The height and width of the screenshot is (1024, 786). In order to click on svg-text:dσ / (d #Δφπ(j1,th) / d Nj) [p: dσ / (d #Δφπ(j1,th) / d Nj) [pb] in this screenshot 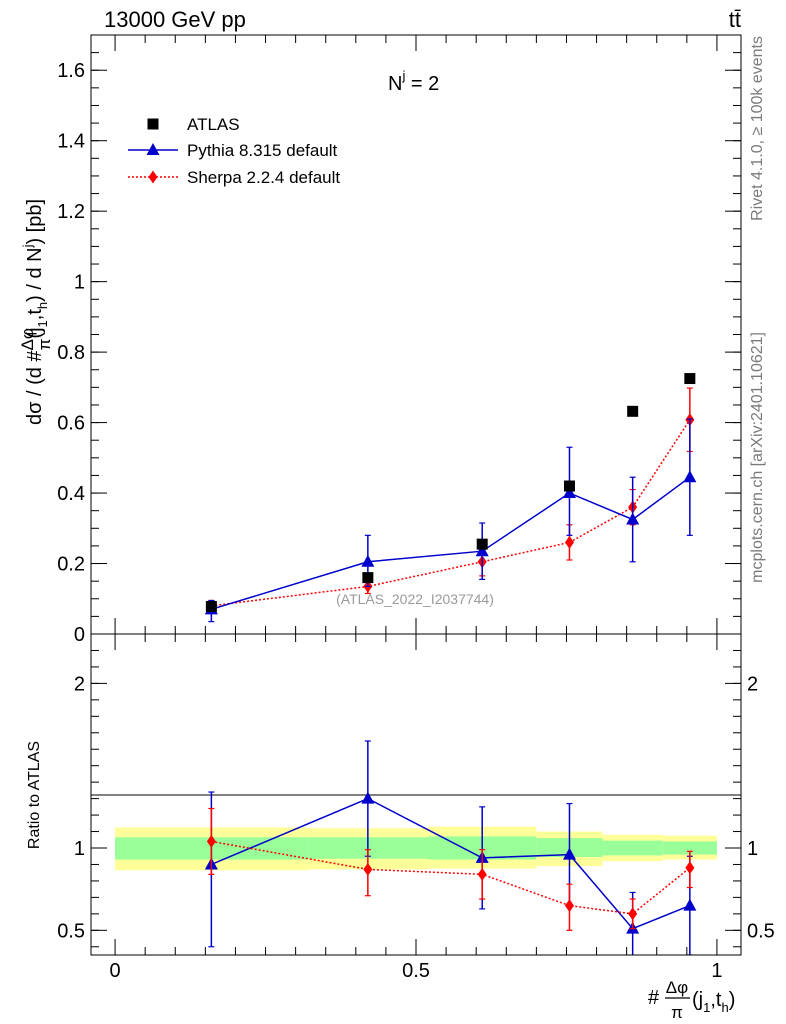, I will do `click(36, 312)`.